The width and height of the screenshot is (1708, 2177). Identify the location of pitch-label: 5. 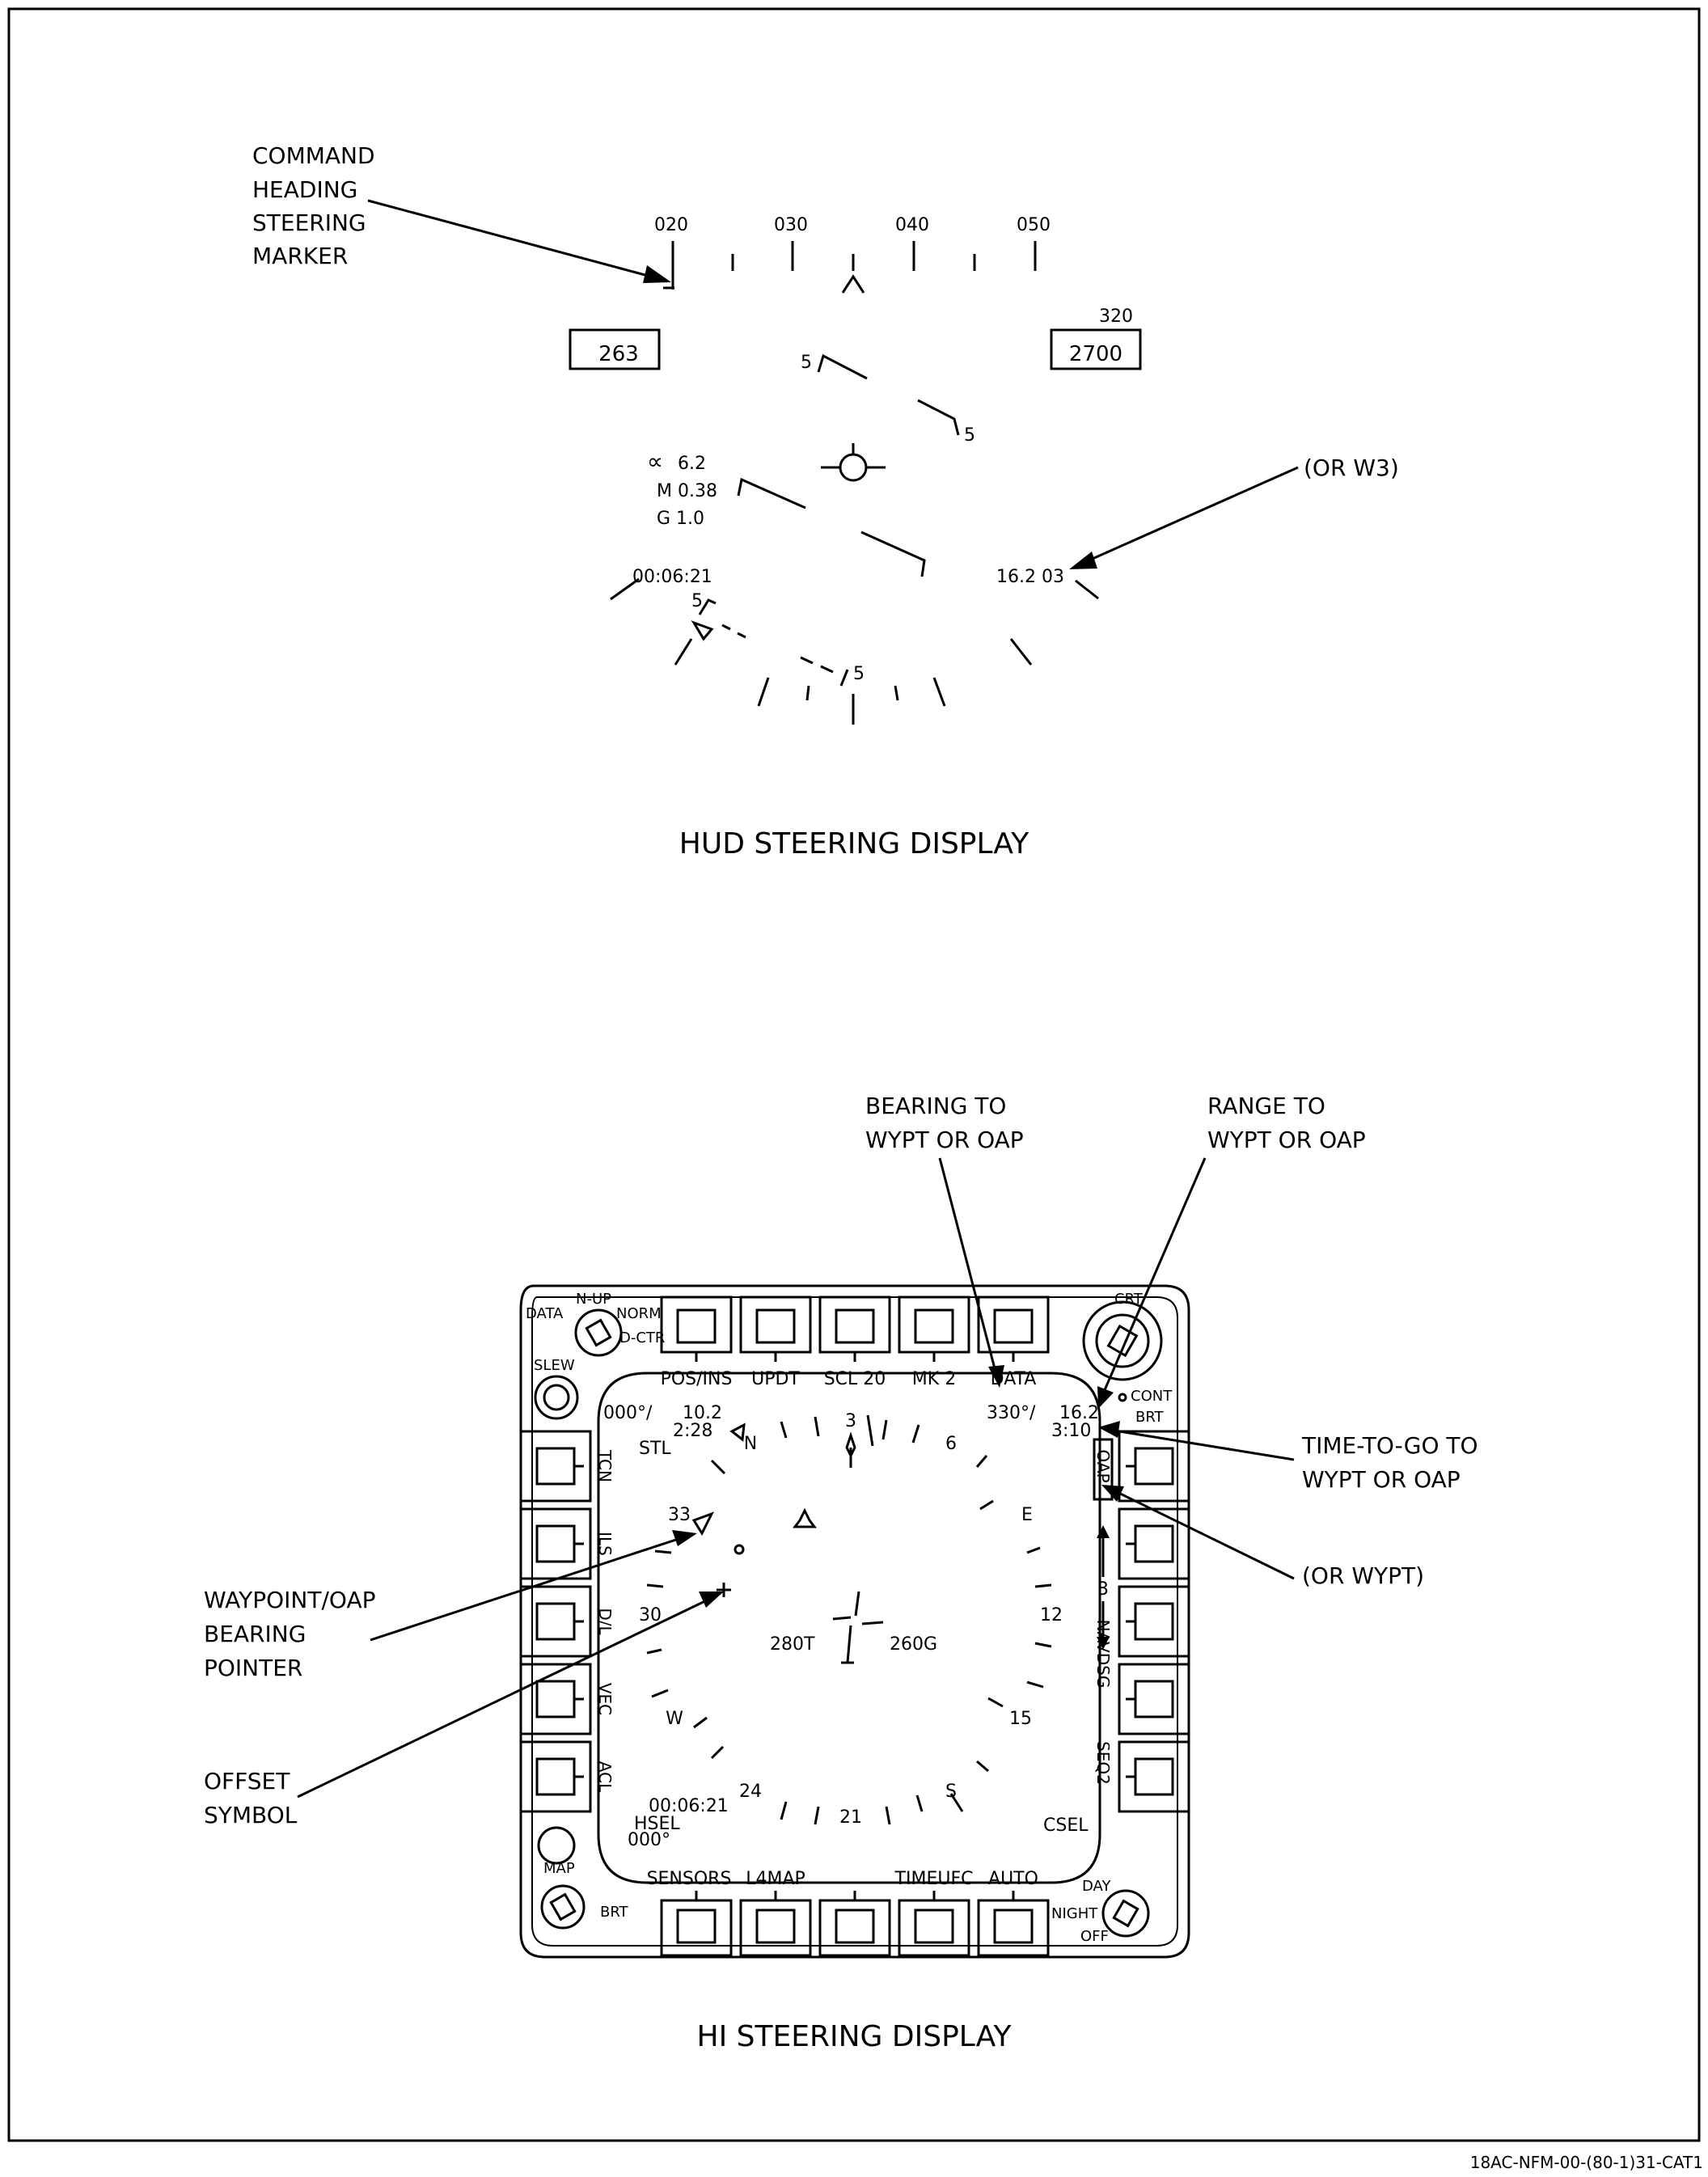
(697, 601).